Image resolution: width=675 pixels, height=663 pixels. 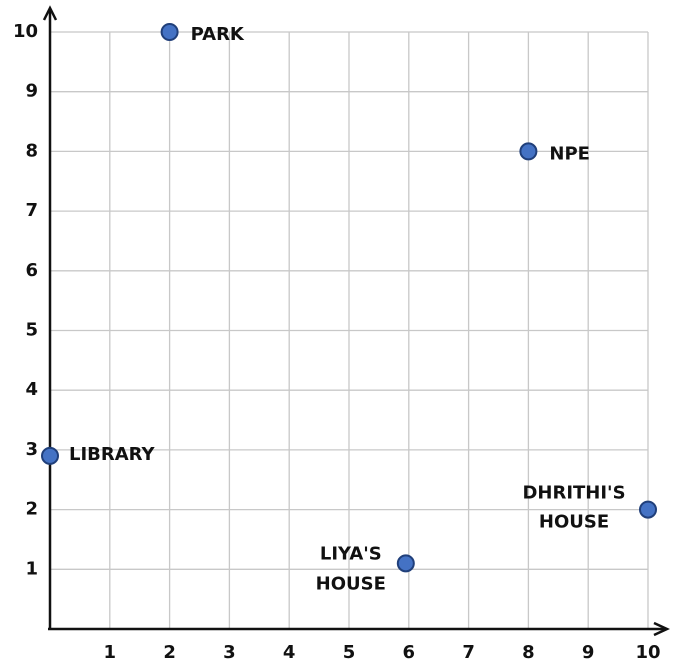 I want to click on point-label: NPE, so click(x=569, y=153).